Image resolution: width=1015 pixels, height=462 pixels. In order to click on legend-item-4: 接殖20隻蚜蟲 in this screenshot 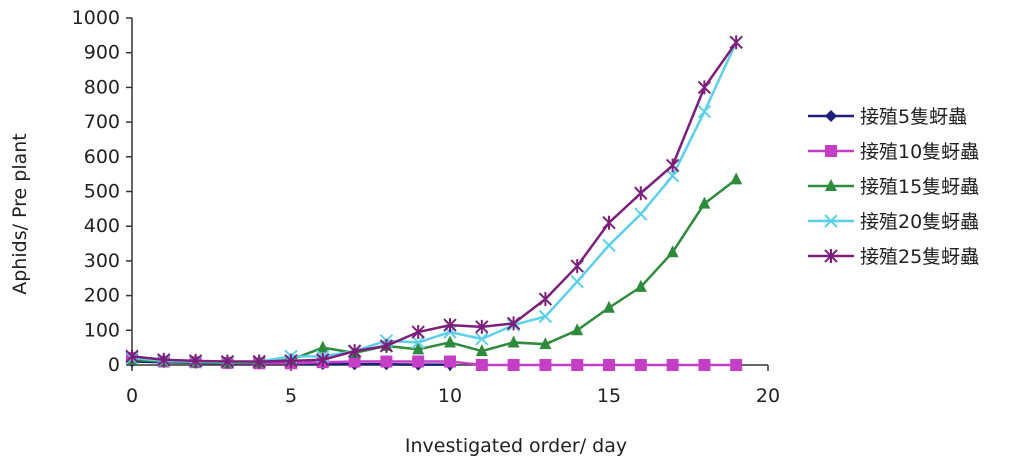, I will do `click(893, 222)`.